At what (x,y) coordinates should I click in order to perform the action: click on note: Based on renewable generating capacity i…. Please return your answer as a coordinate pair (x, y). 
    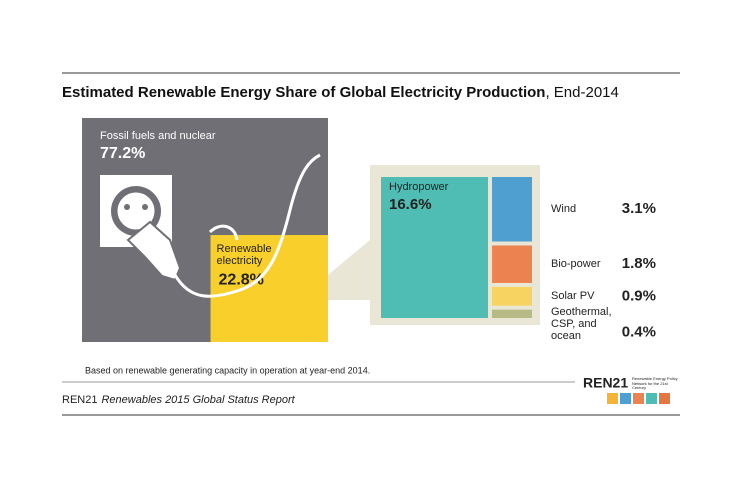
    Looking at the image, I should click on (227, 370).